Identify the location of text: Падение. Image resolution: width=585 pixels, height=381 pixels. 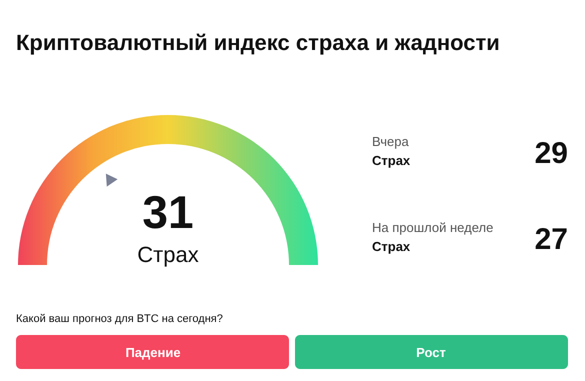
(153, 352).